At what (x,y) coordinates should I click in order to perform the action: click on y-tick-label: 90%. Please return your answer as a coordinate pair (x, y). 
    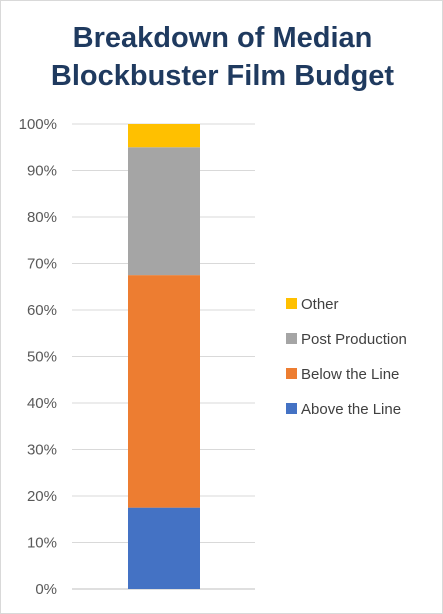
    Looking at the image, I should click on (42, 171).